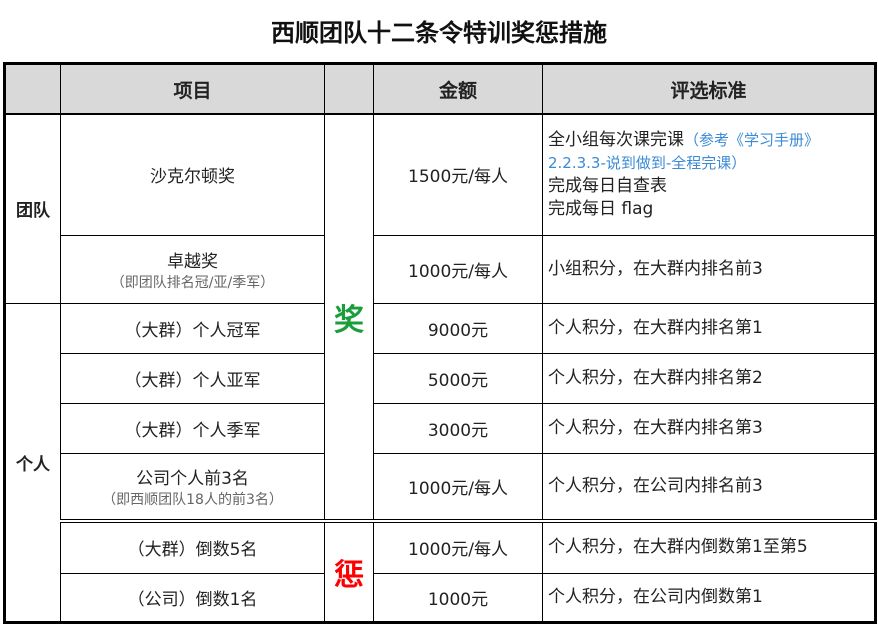 Image resolution: width=878 pixels, height=626 pixels. Describe the element at coordinates (349, 317) in the screenshot. I see `reward-label: 奖` at that location.